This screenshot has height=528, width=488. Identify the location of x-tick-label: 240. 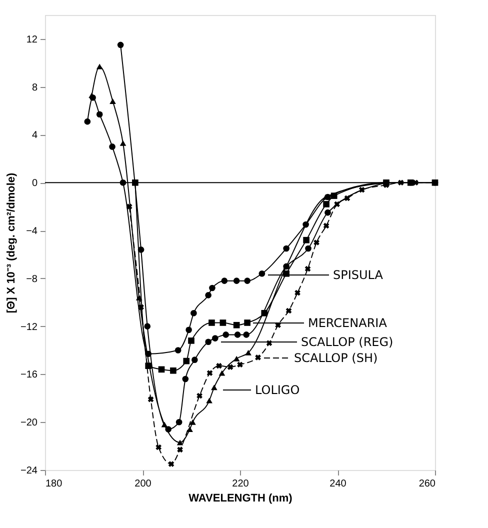
(338, 484).